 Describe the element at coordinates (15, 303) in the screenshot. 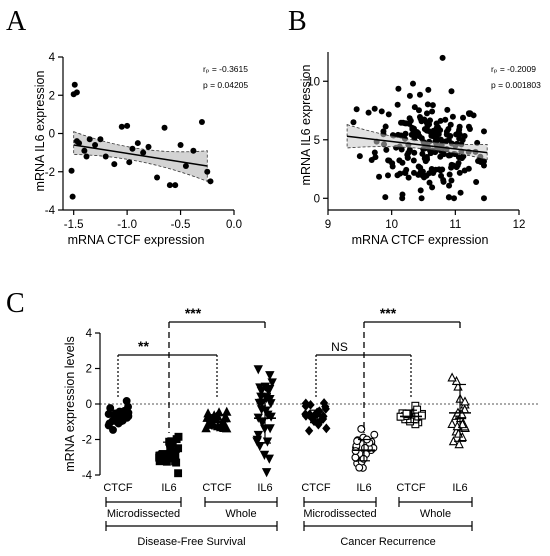

I see `panel-letter-c: C` at that location.